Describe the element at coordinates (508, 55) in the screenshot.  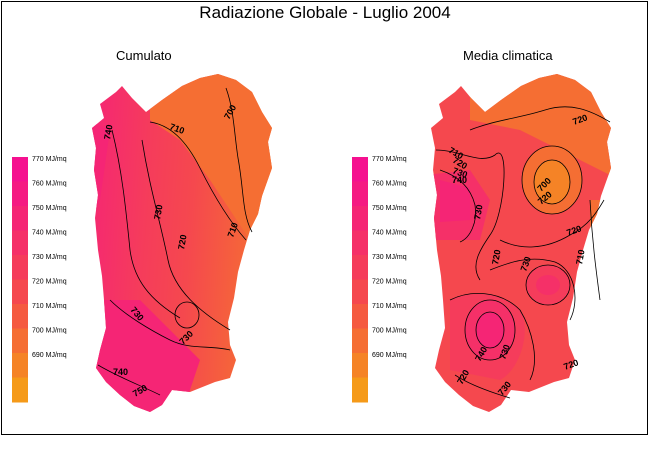
I see `panel-title-media: Media climatica` at that location.